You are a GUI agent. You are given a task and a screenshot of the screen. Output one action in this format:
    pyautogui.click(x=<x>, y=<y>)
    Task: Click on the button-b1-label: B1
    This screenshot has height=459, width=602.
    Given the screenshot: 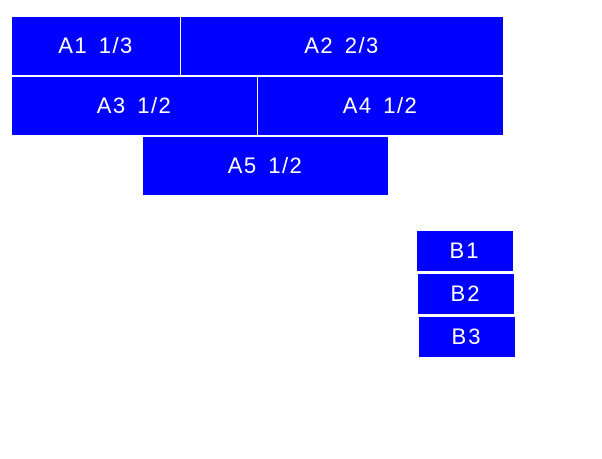 What is the action you would take?
    pyautogui.click(x=465, y=250)
    